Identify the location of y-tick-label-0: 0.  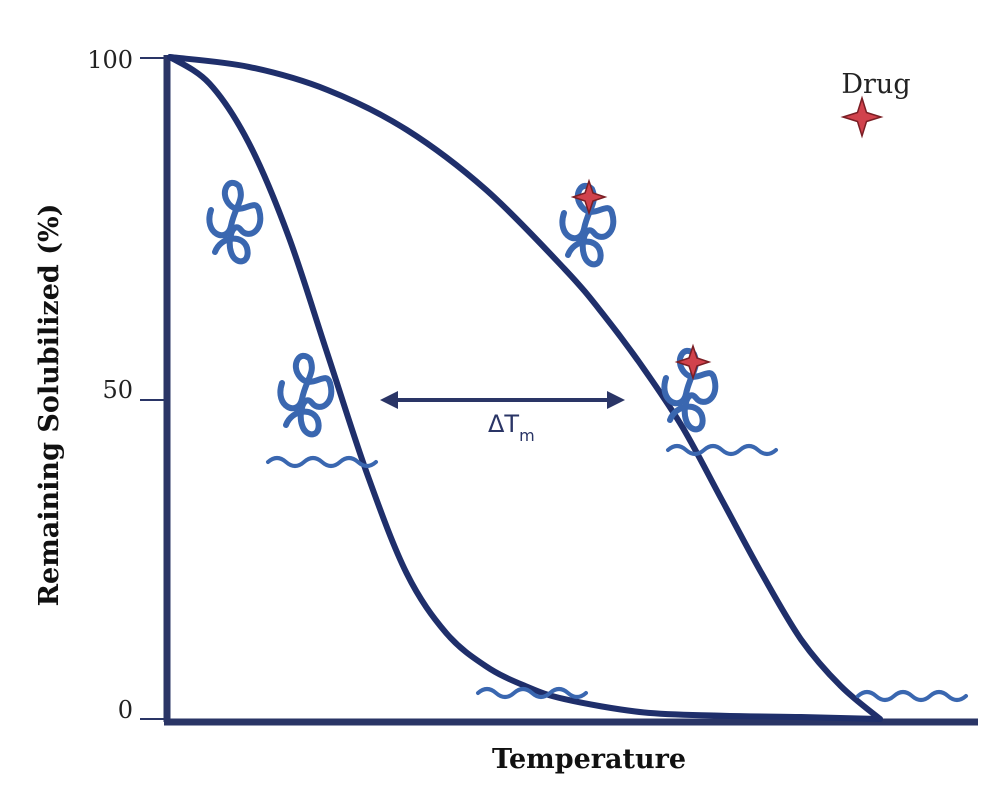
(125, 710).